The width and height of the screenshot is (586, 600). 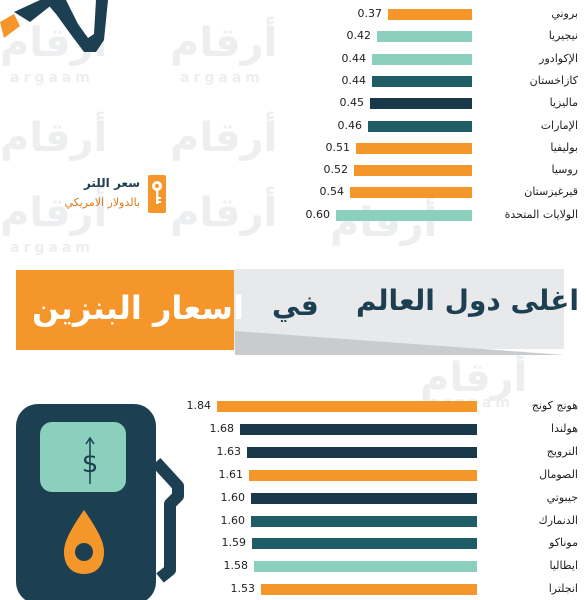 What do you see at coordinates (564, 147) in the screenshot?
I see `category-label: بوليفيا` at bounding box center [564, 147].